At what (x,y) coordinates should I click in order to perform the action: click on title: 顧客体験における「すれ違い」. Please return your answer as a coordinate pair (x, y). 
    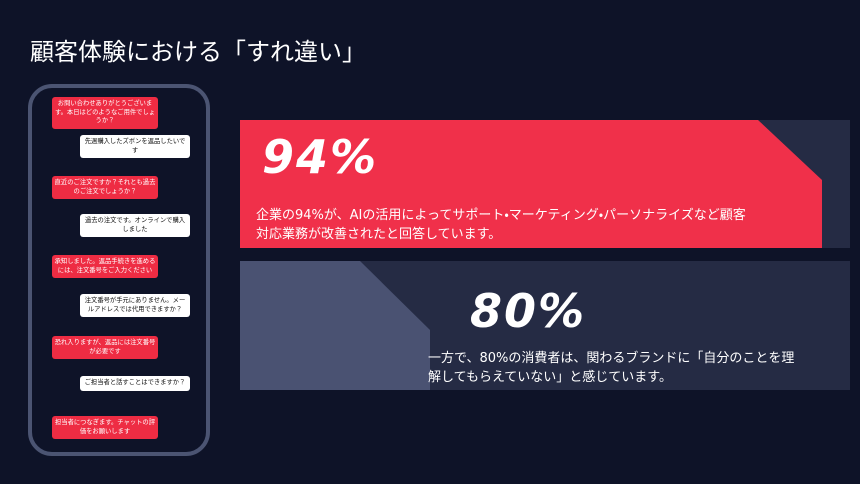
    Looking at the image, I should click on (198, 52).